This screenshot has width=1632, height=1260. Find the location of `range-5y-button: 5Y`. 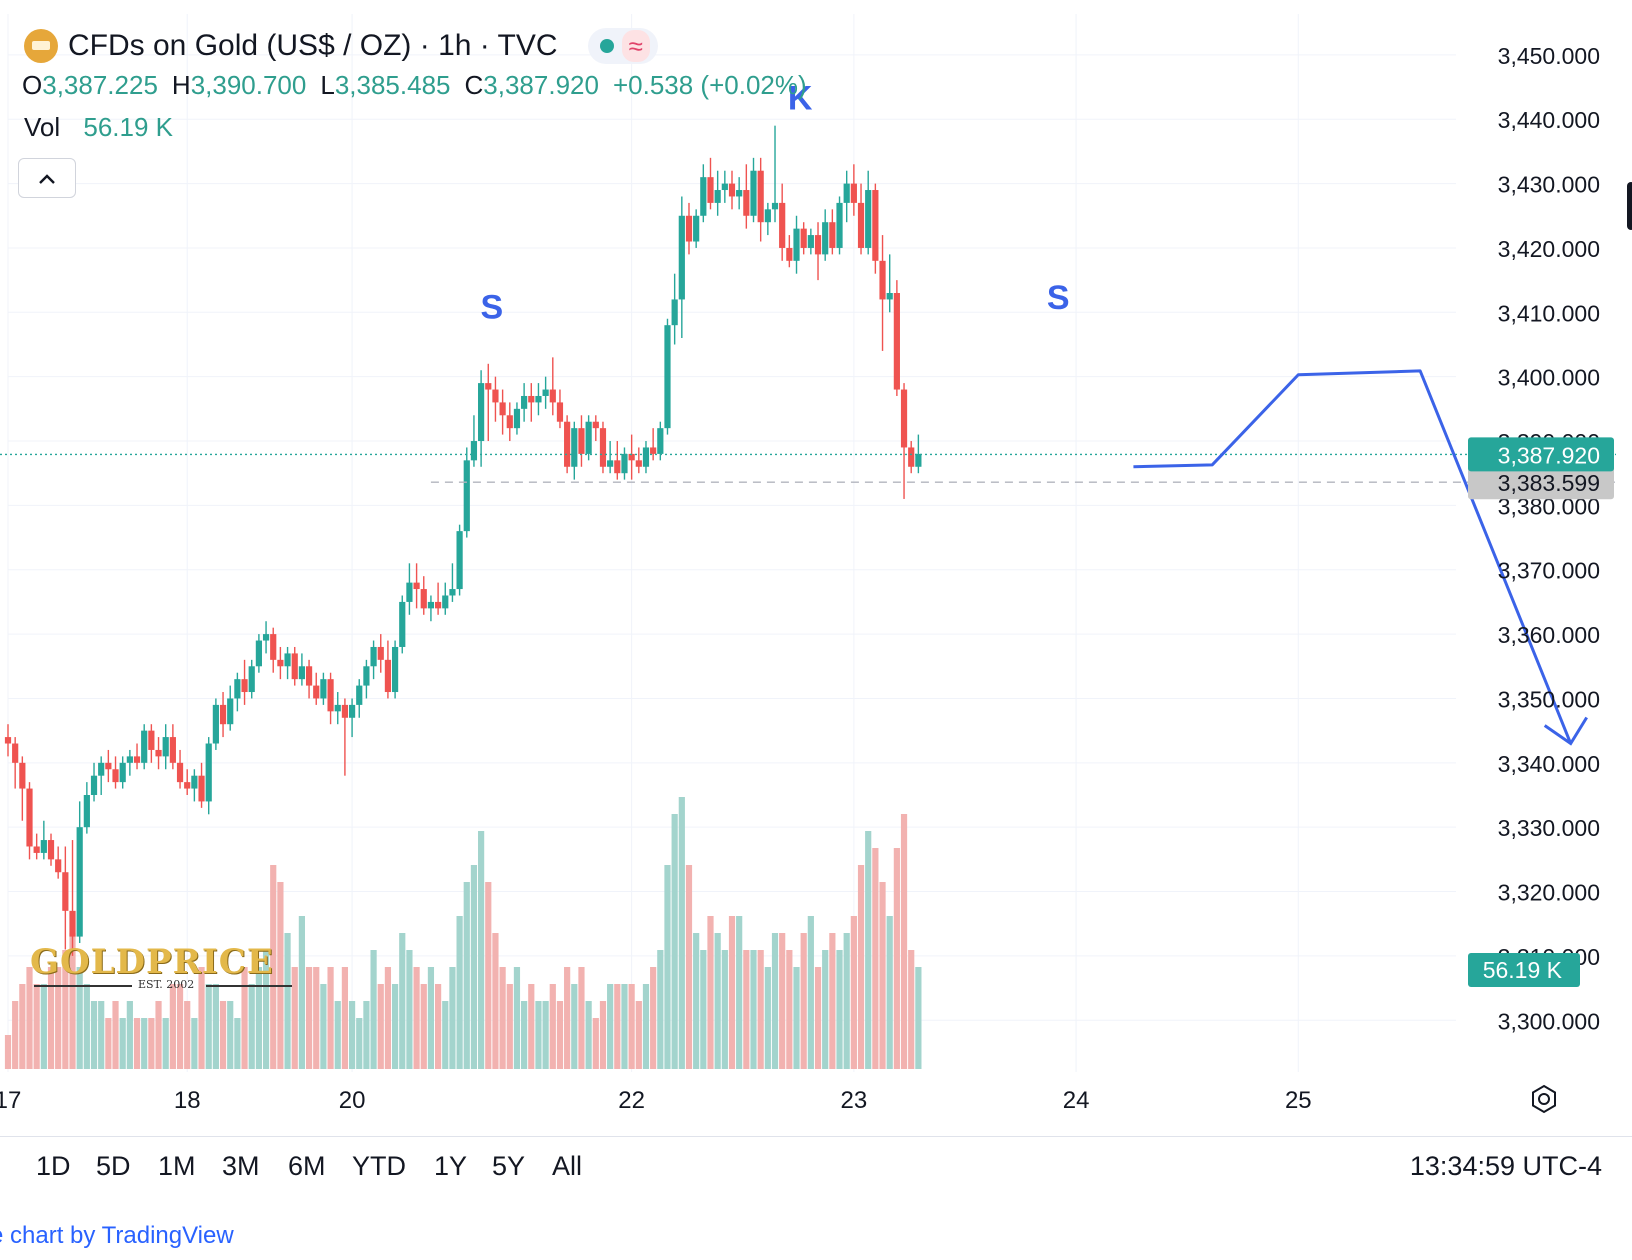

range-5y-button: 5Y is located at coordinates (509, 1166).